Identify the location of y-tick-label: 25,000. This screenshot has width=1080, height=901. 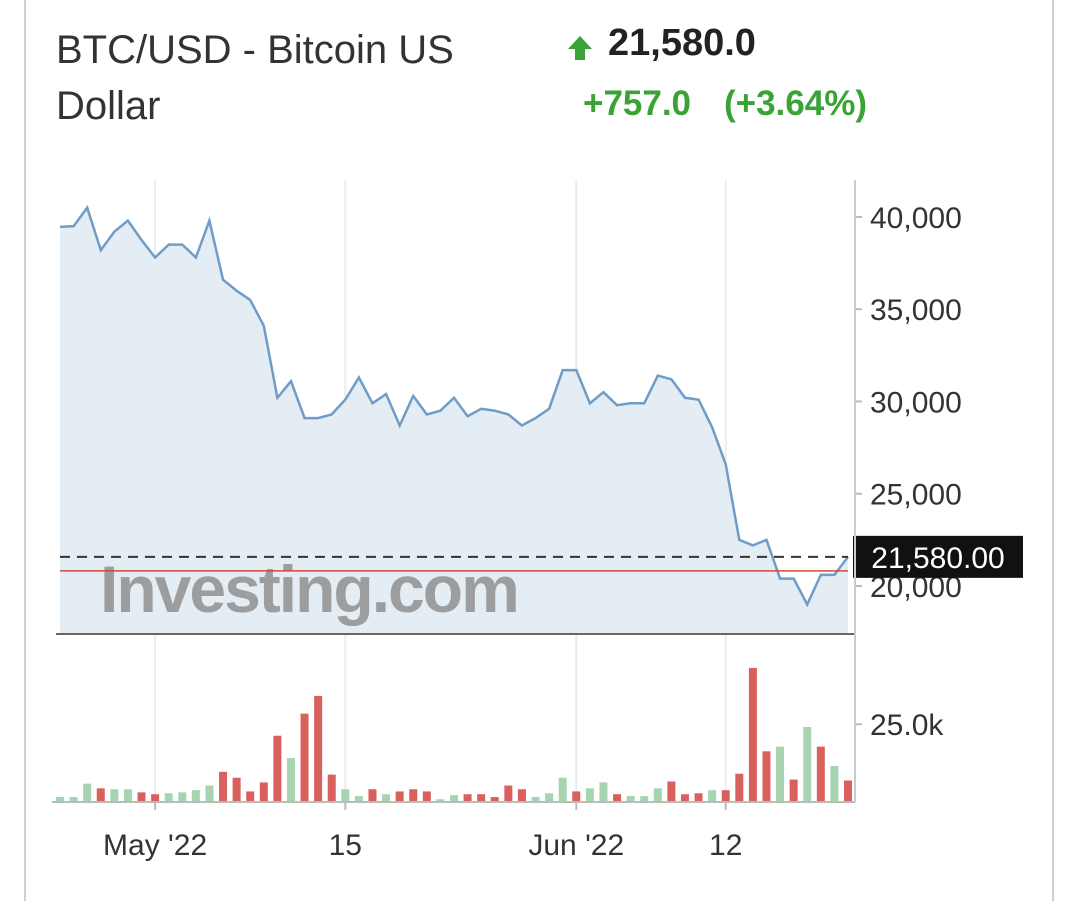
(916, 495).